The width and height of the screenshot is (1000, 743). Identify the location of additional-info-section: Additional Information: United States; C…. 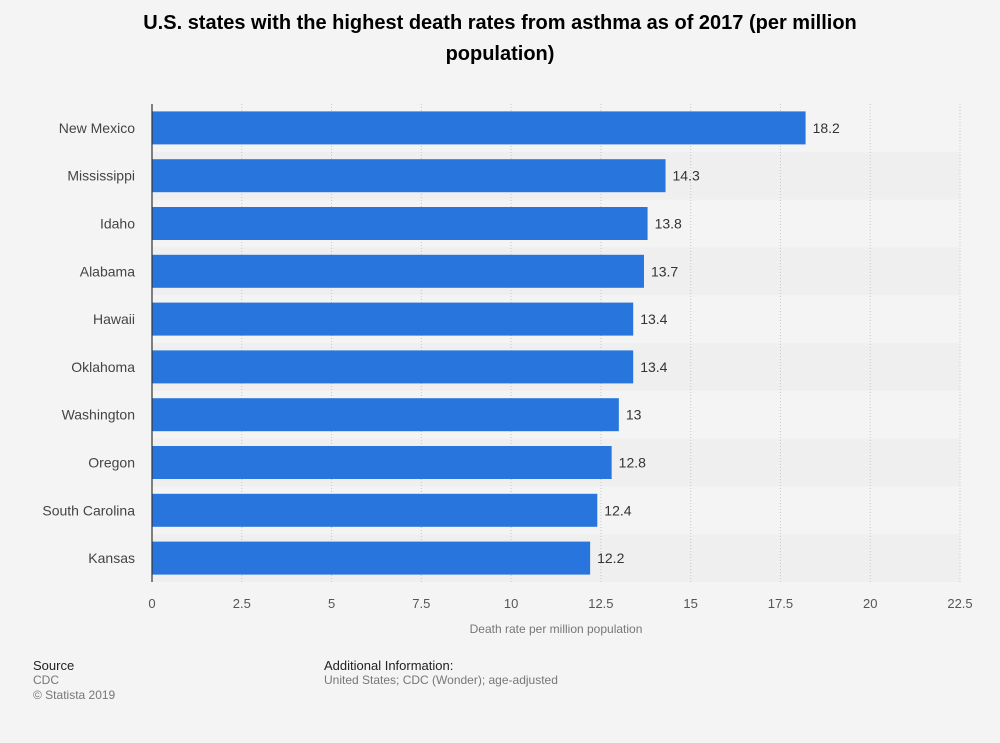
(441, 673).